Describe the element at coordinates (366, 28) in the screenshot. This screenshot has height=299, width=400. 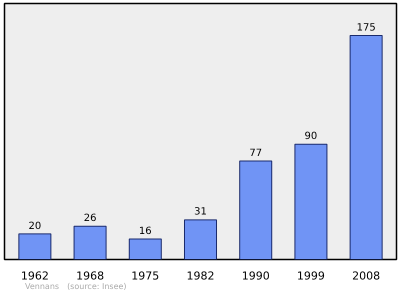
I see `data-label: 175` at that location.